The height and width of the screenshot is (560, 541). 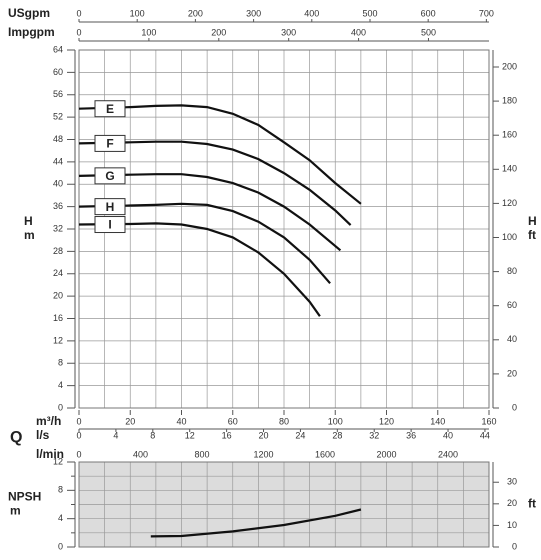 I want to click on series-label: E, so click(x=110, y=109).